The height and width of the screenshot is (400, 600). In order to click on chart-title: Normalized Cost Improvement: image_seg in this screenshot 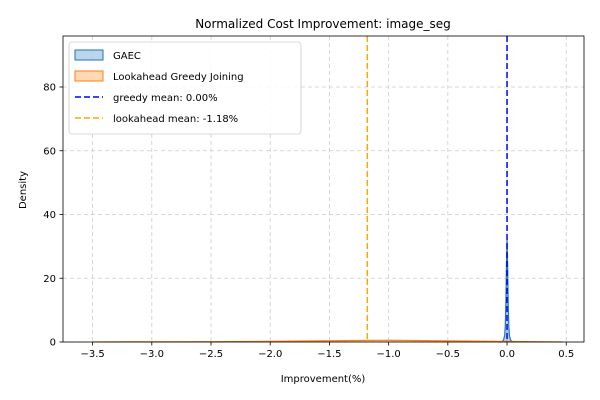, I will do `click(323, 24)`.